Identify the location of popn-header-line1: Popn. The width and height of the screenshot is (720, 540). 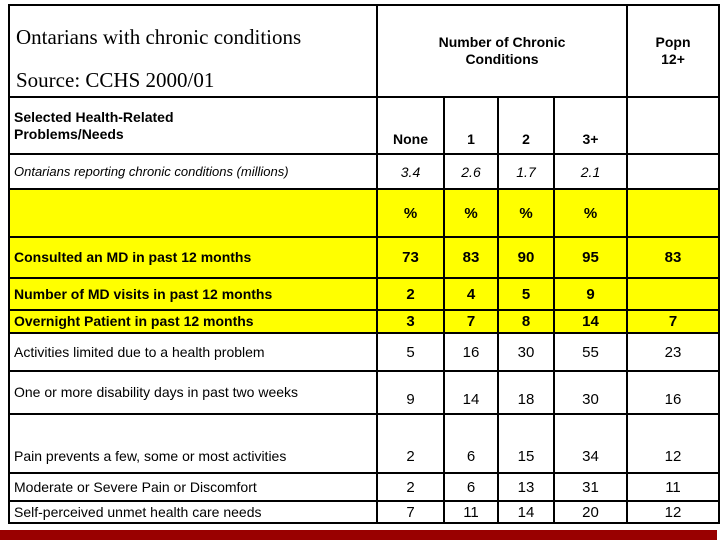
(673, 41).